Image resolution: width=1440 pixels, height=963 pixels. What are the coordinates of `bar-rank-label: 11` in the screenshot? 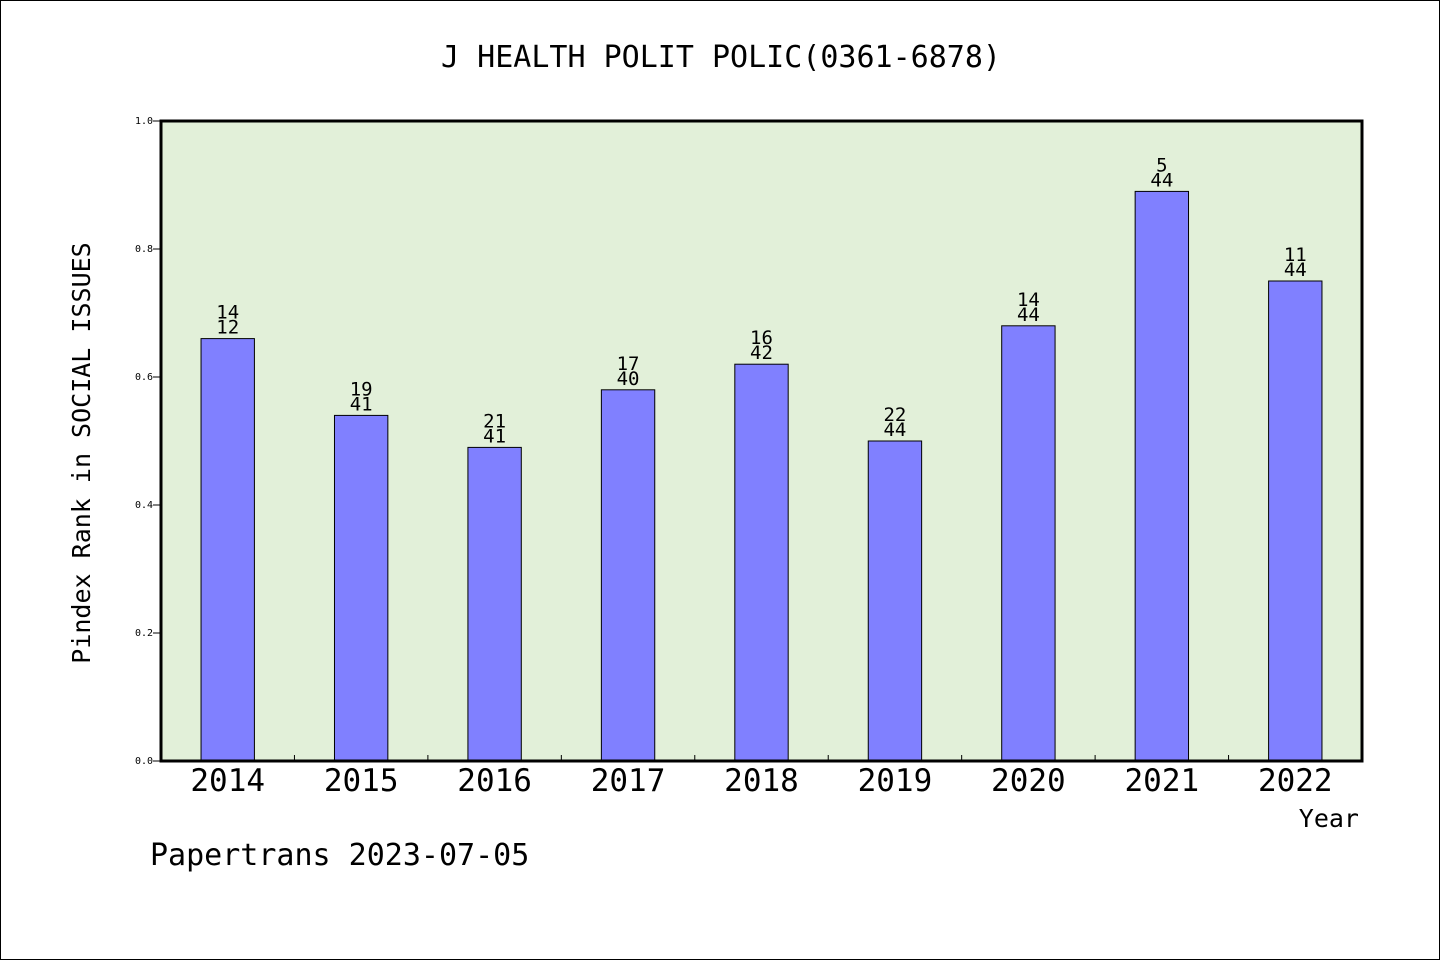 It's located at (1295, 255).